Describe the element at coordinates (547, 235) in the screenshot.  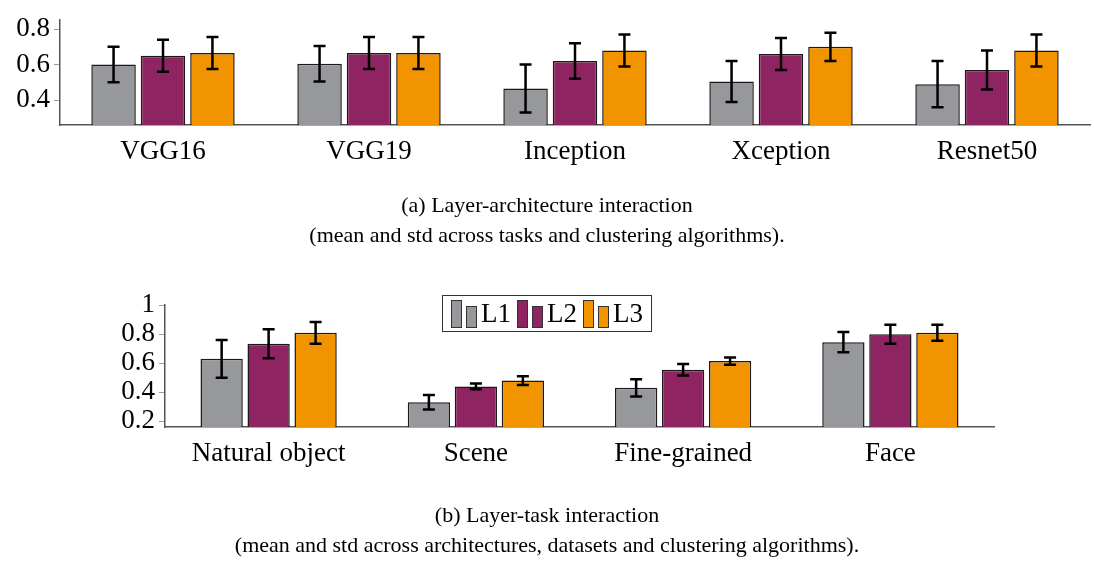
I see `text: (mean and std across tasks and clustering algorithms).` at that location.